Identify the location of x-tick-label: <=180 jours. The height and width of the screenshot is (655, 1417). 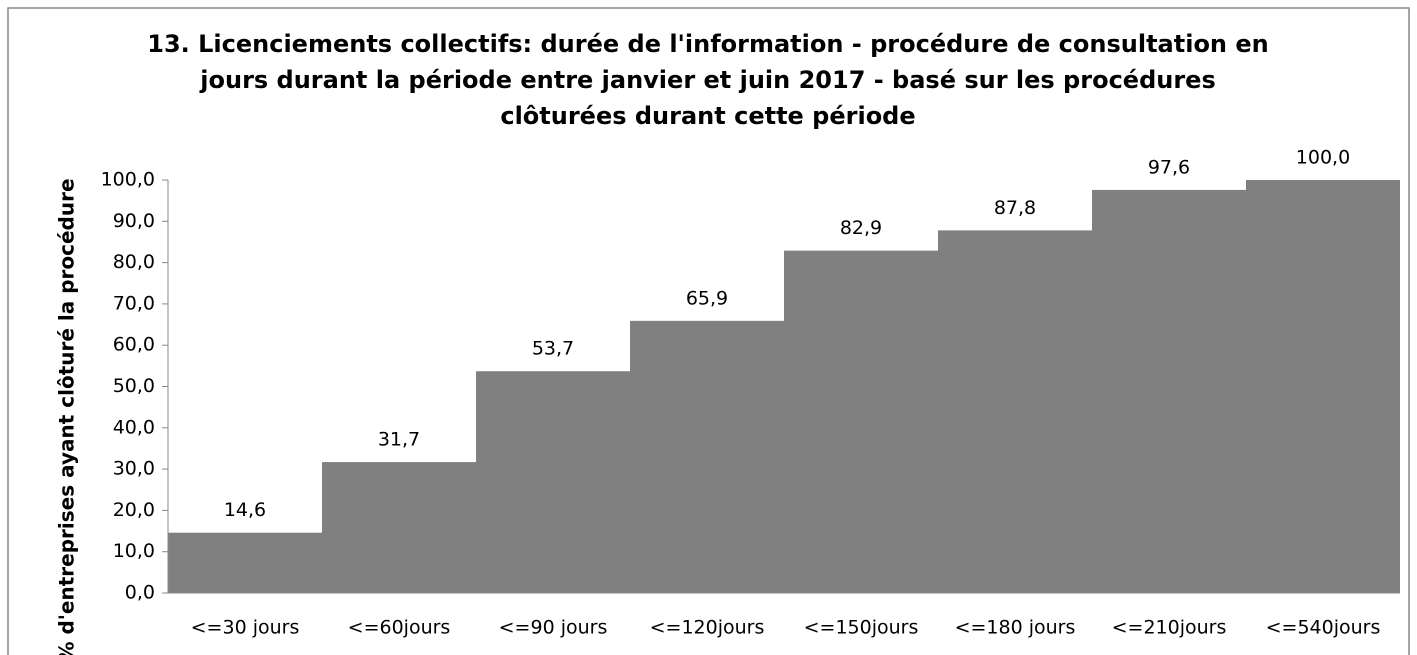
(1015, 628).